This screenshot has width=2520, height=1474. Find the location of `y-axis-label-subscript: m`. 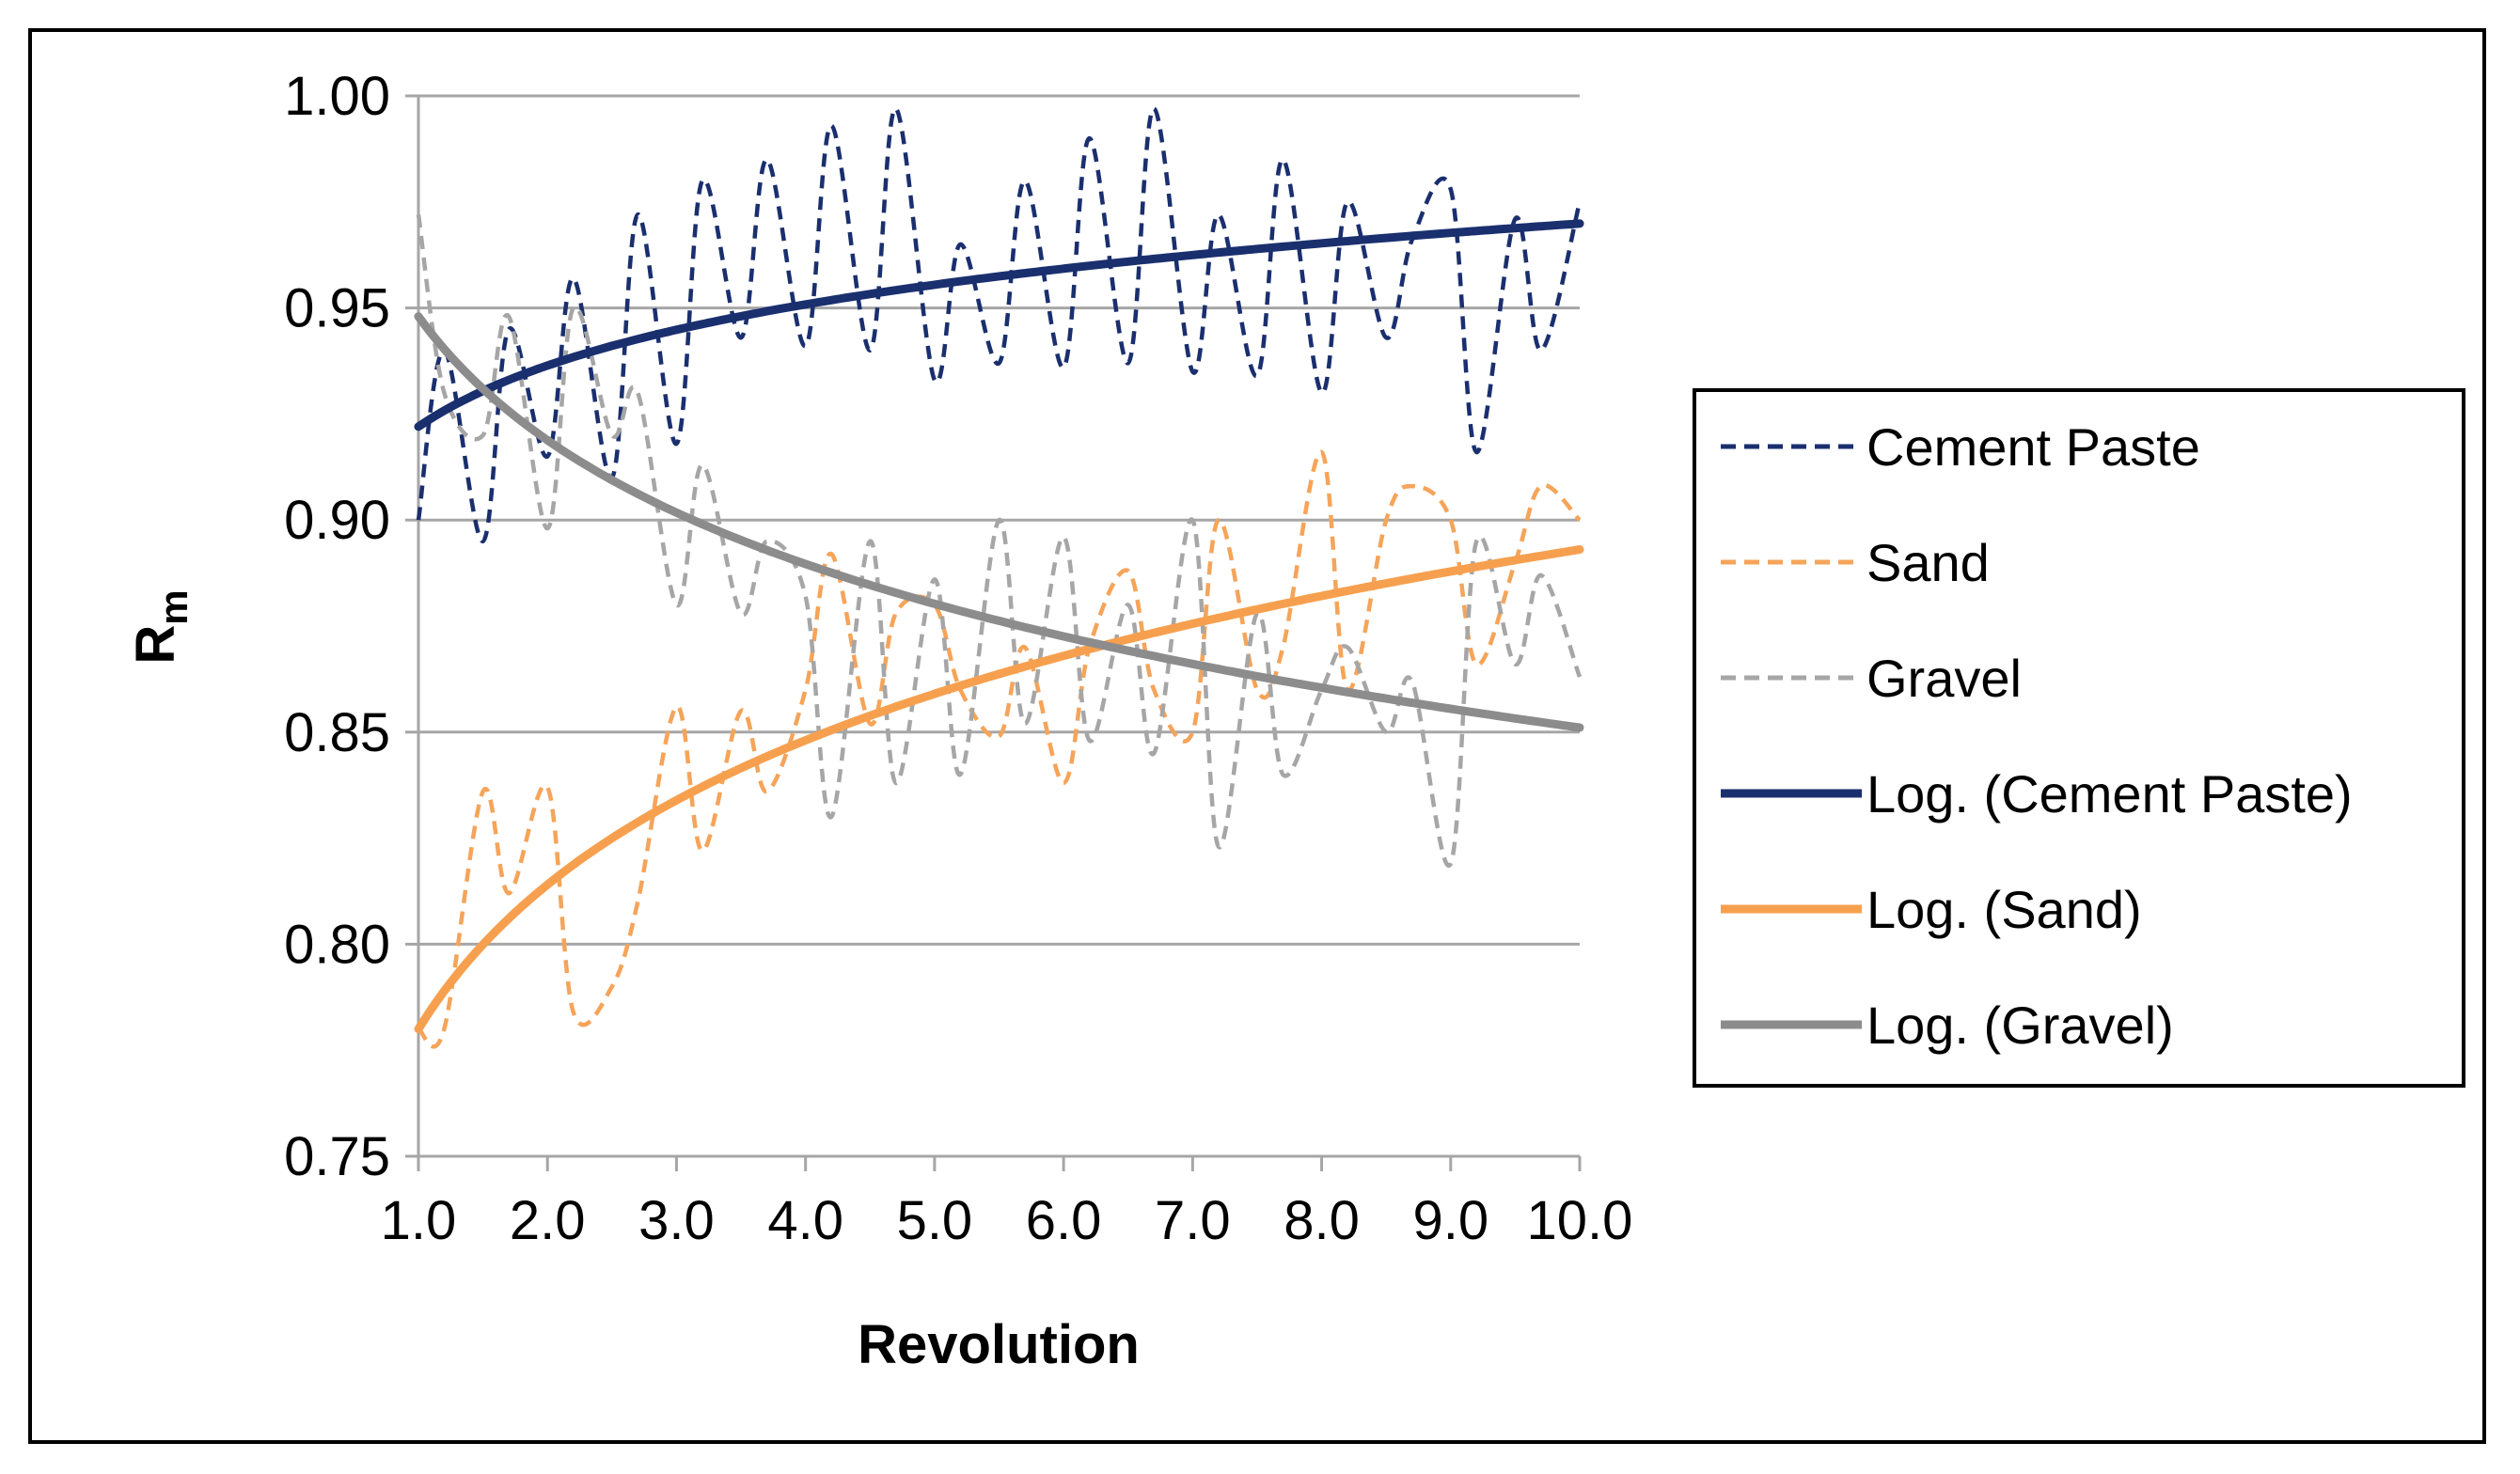

y-axis-label-subscript: m is located at coordinates (173, 606).